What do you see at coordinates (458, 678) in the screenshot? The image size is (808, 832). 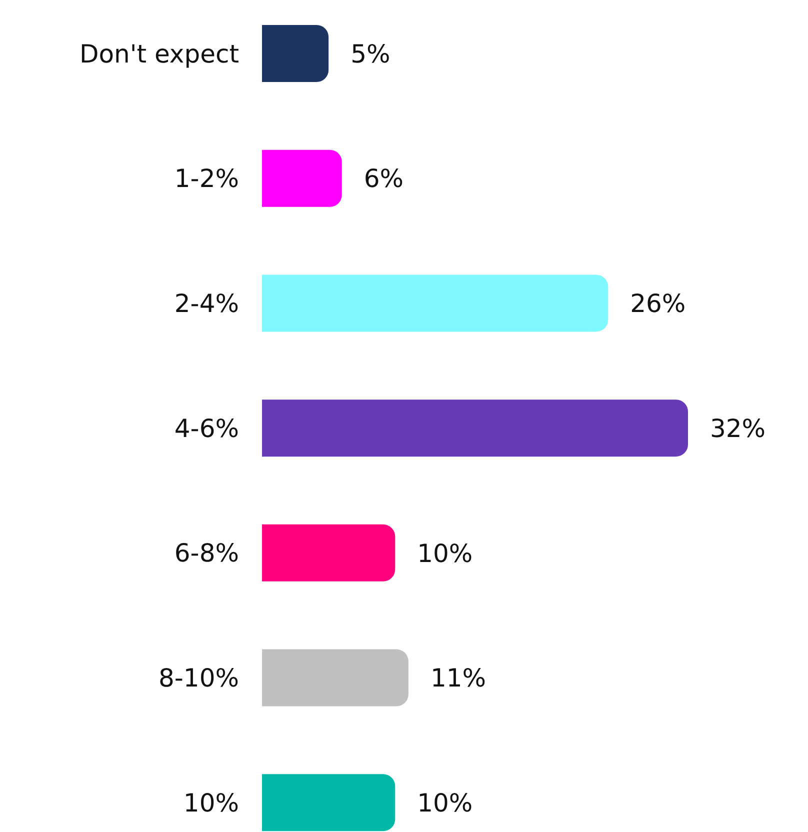 I see `data-label: 11%` at bounding box center [458, 678].